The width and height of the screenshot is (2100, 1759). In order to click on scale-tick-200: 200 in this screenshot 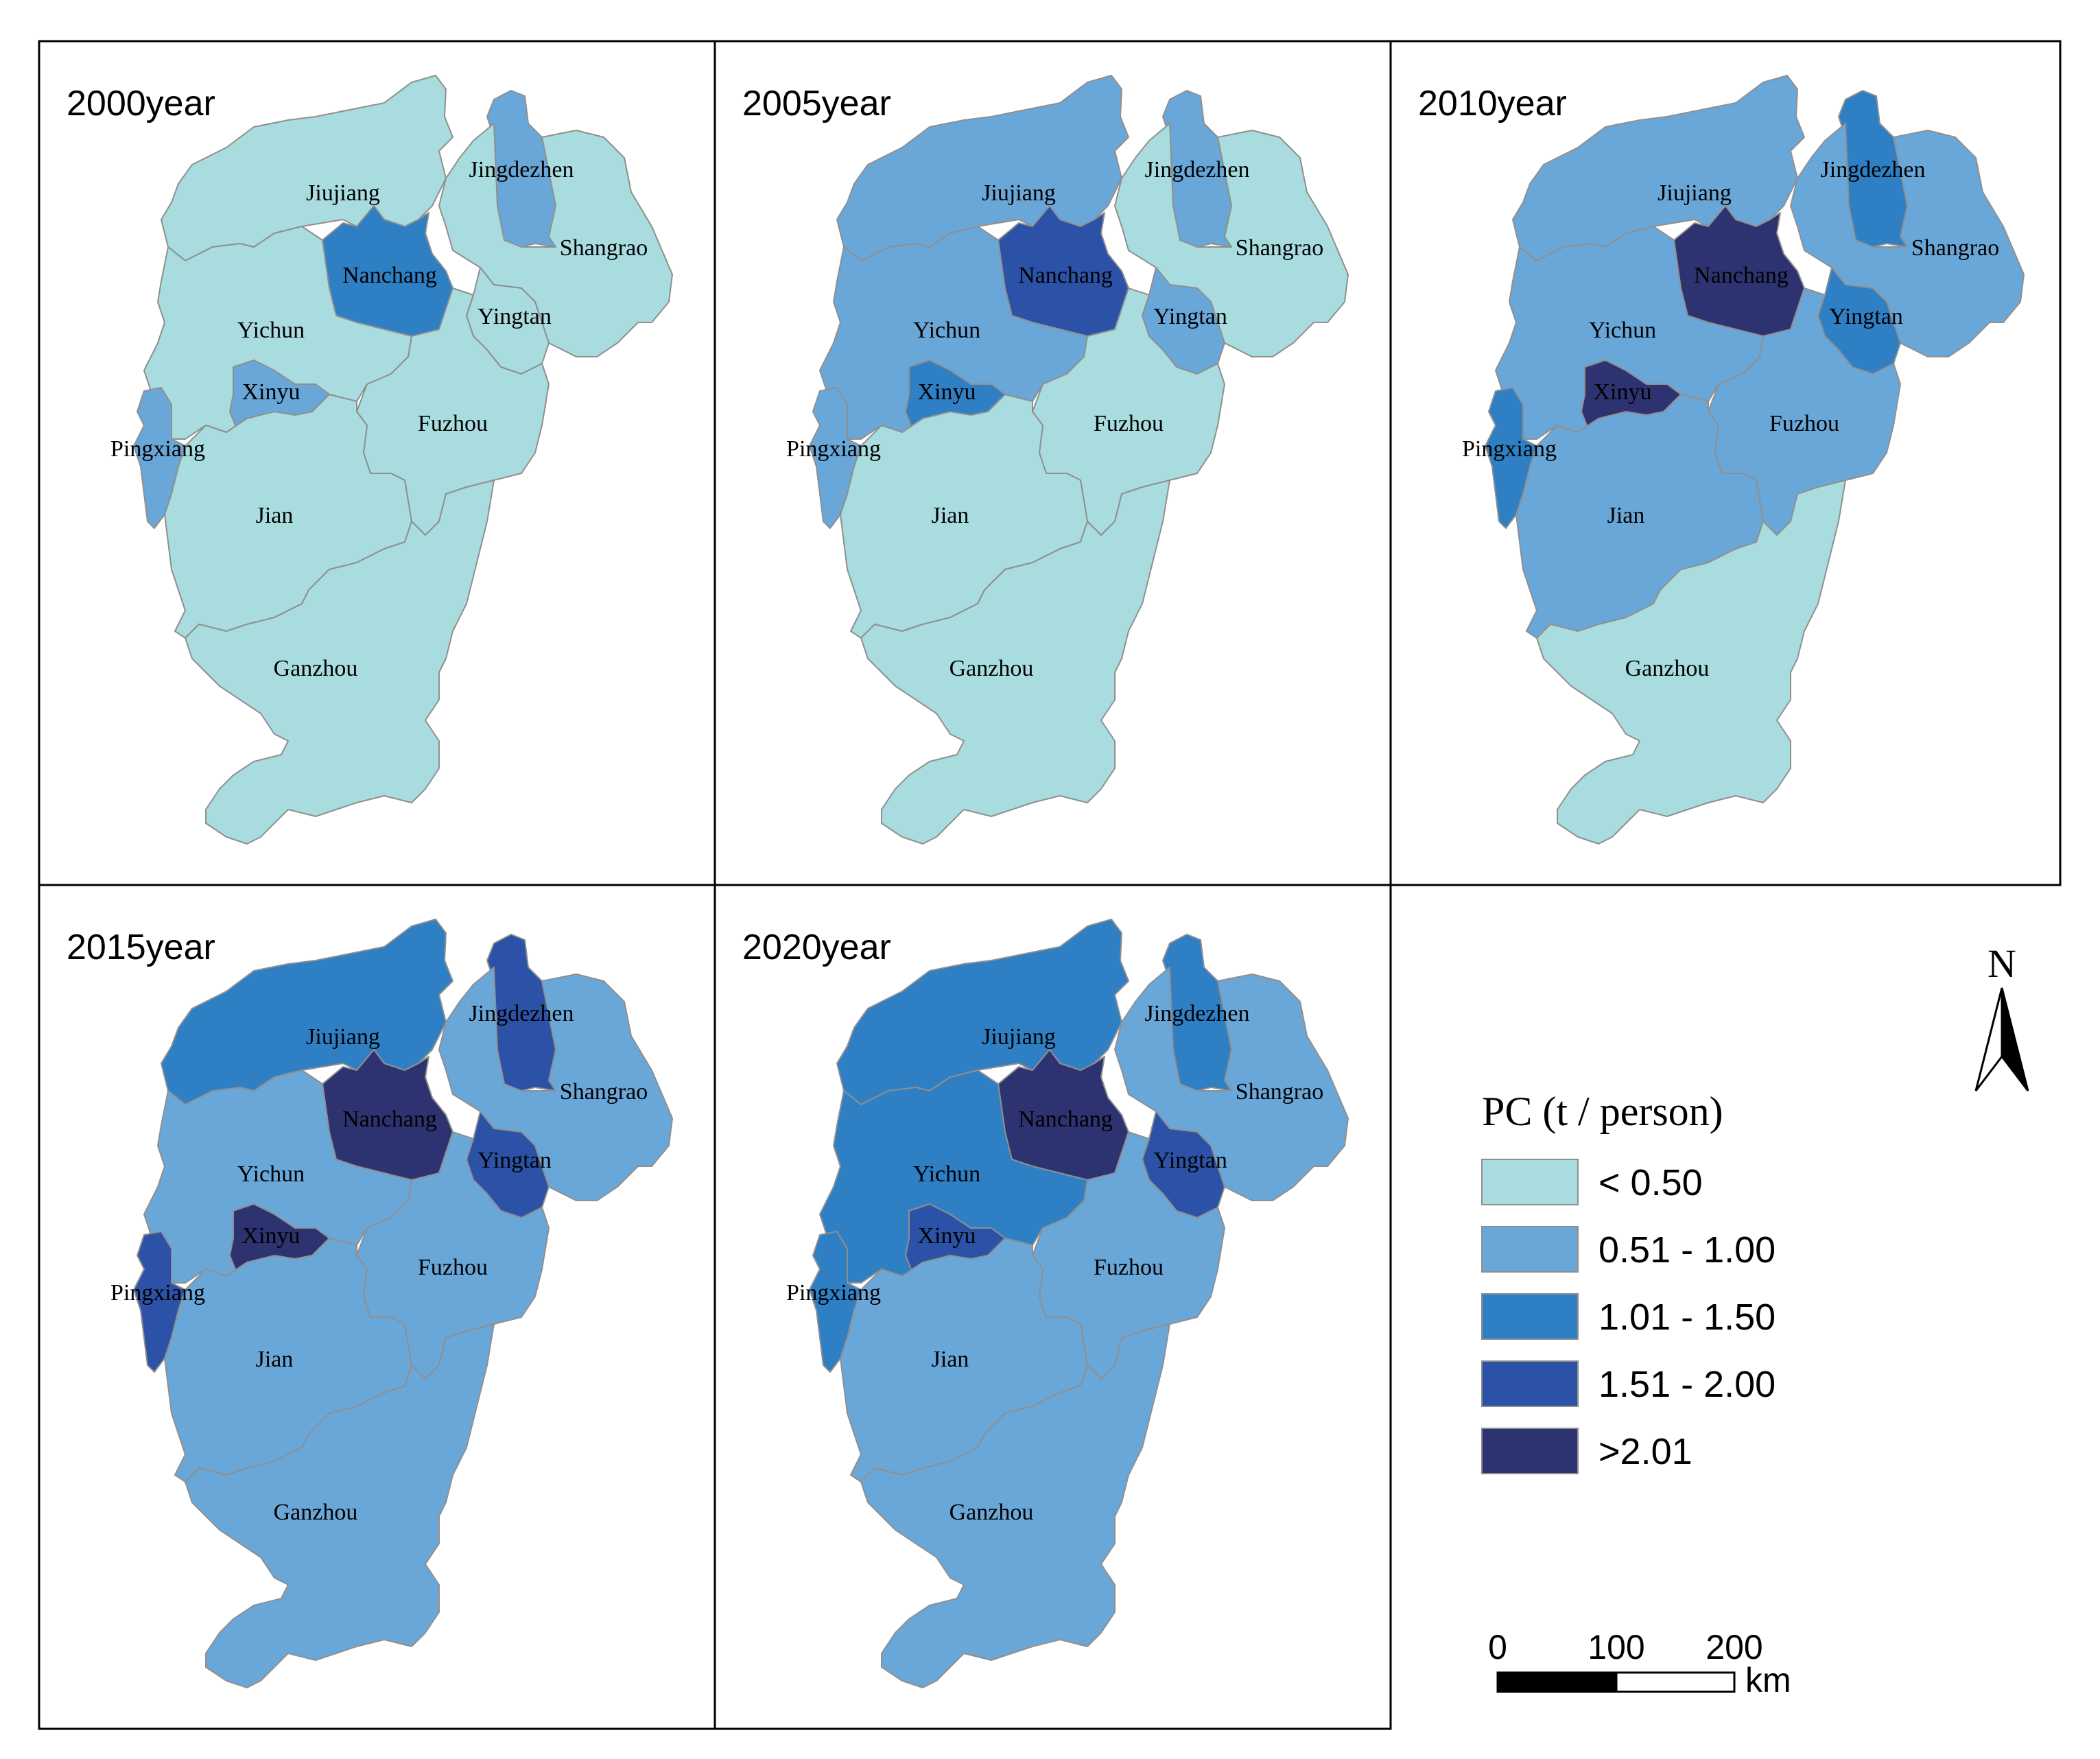, I will do `click(1734, 1647)`.